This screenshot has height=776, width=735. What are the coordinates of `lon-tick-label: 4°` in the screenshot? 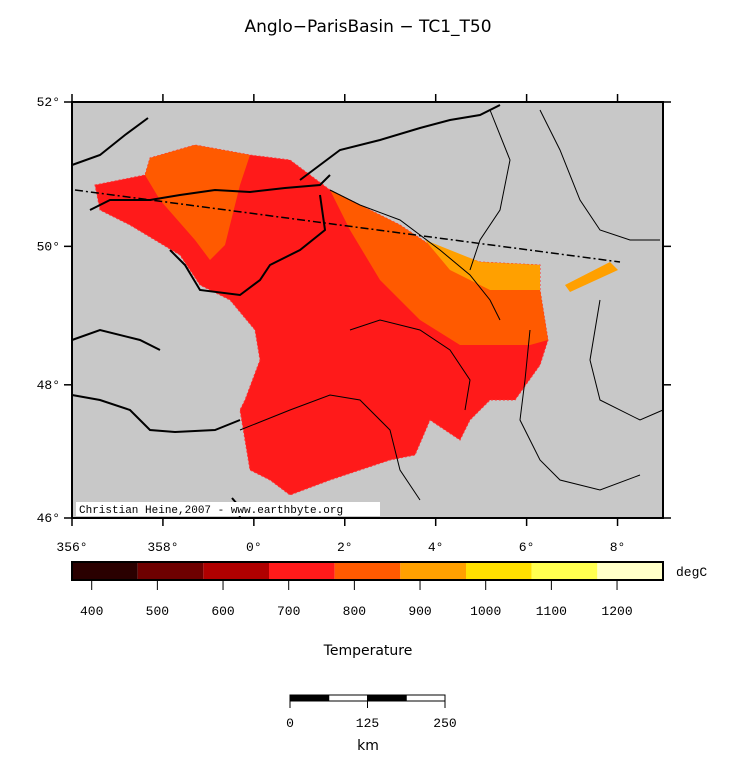 It's located at (436, 547).